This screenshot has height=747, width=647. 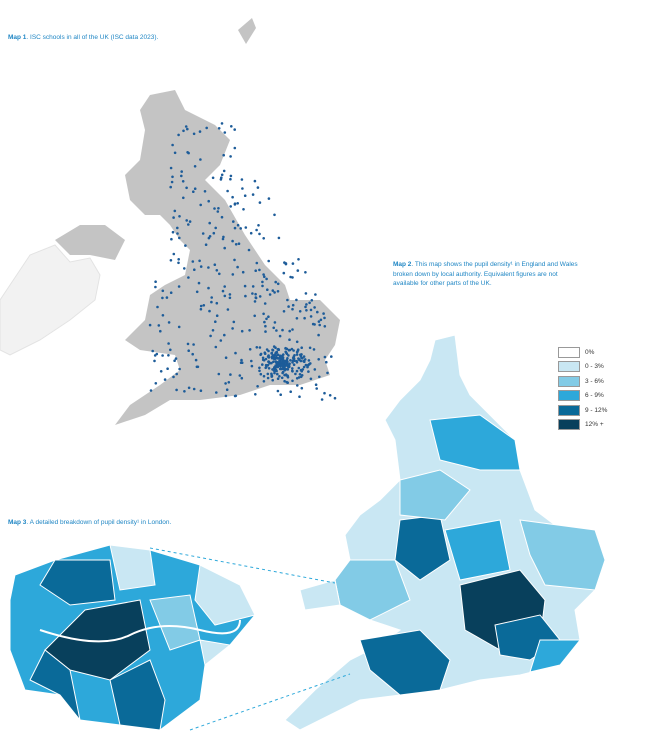 I want to click on map-london, so click(x=132, y=637).